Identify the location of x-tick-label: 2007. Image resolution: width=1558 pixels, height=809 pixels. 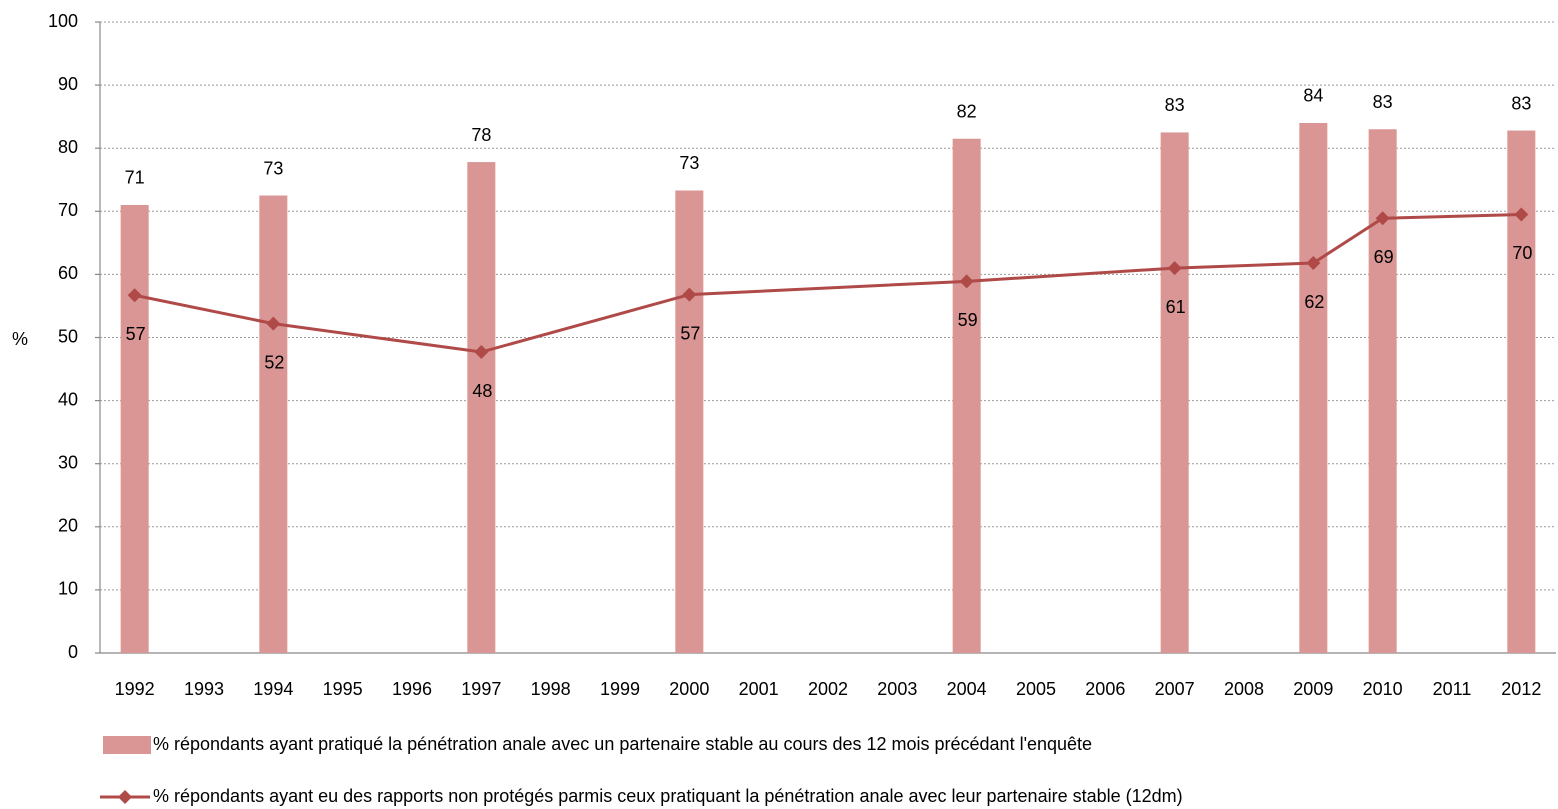
(1175, 689).